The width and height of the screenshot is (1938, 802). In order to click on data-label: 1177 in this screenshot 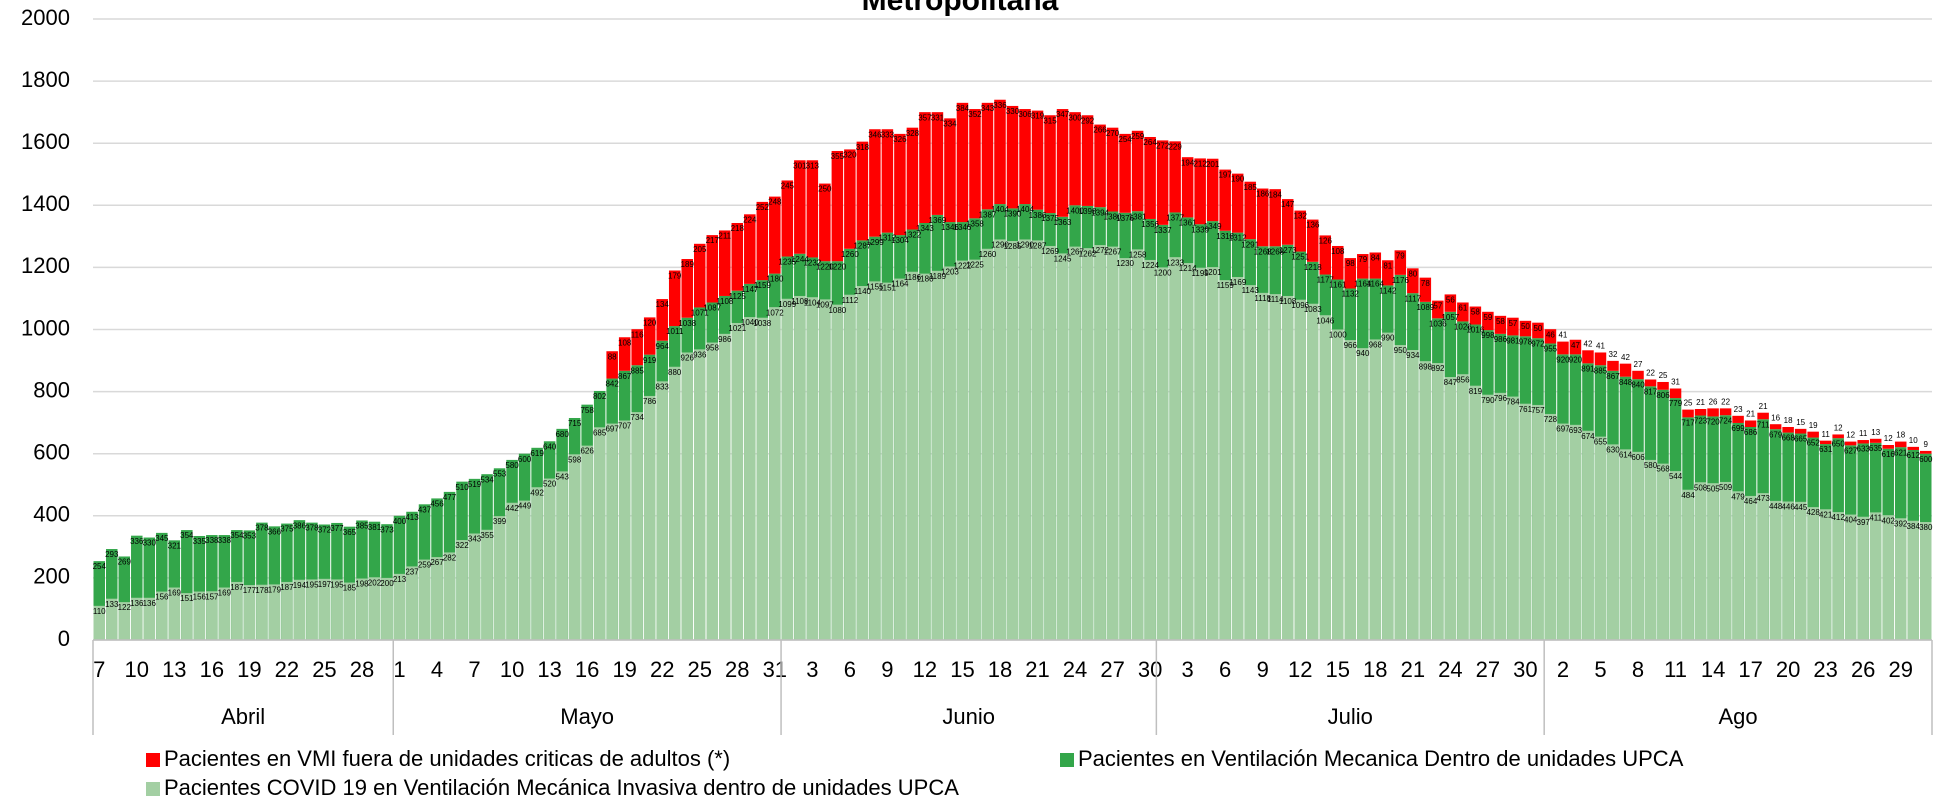, I will do `click(1326, 280)`.